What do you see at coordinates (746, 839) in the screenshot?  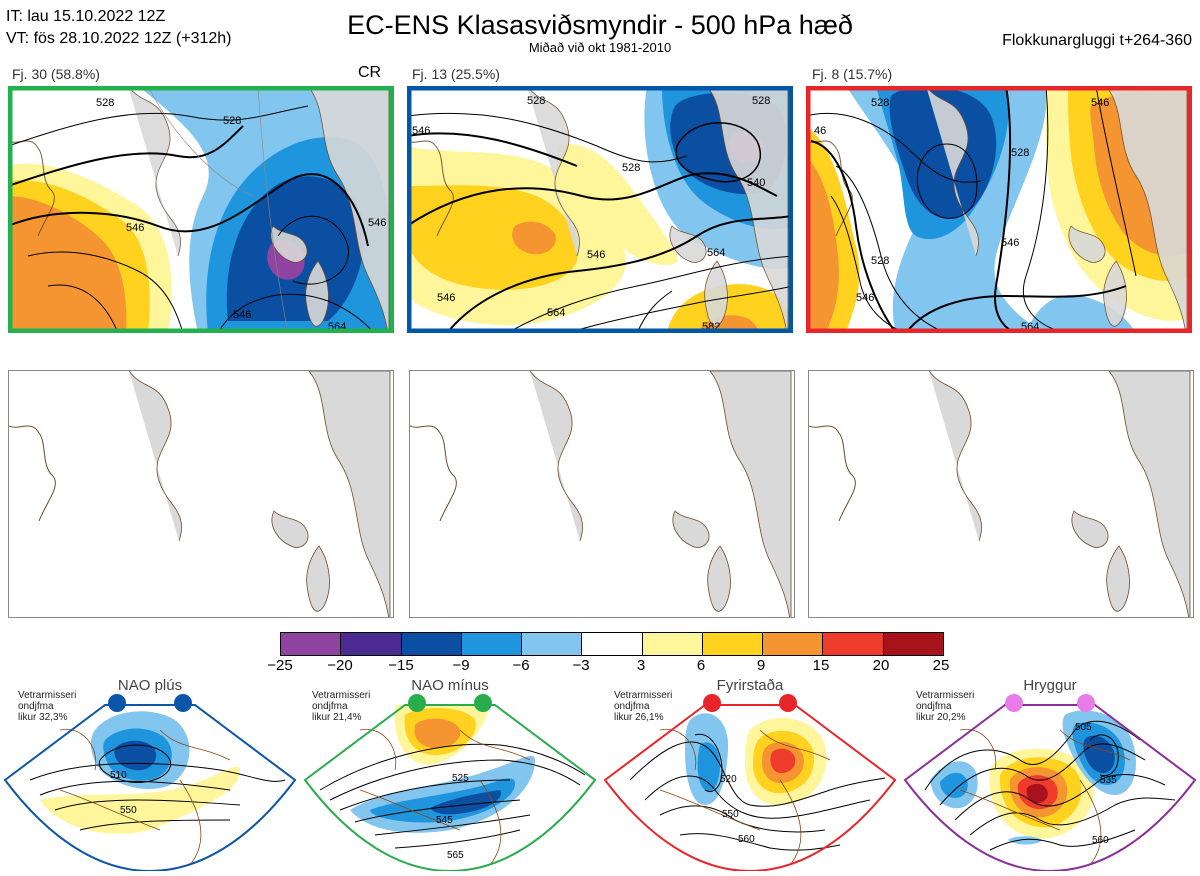 I see `regime-3-contour-label: 560` at bounding box center [746, 839].